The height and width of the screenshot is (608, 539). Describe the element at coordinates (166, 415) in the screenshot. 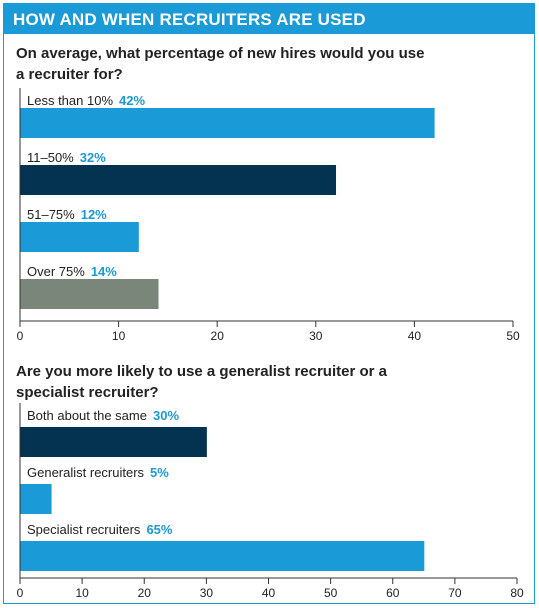

I see `chart-2-value-label: 30%` at that location.